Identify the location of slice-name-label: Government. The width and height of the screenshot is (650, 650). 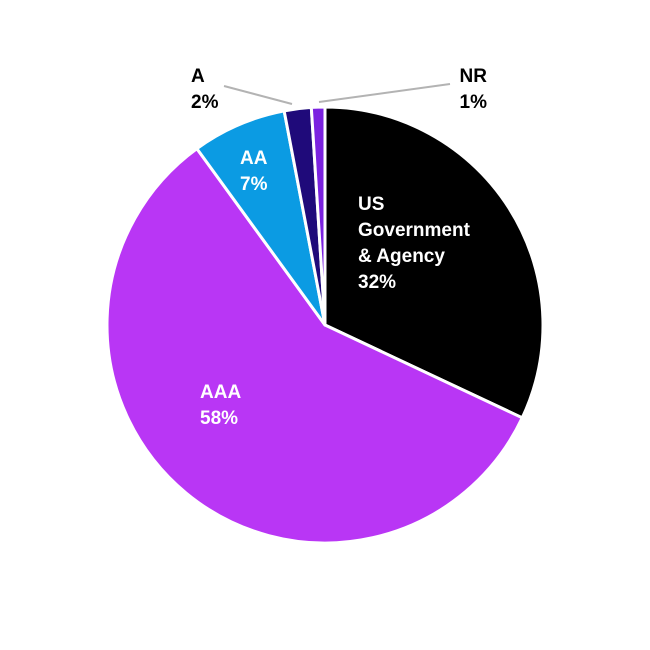
(414, 230).